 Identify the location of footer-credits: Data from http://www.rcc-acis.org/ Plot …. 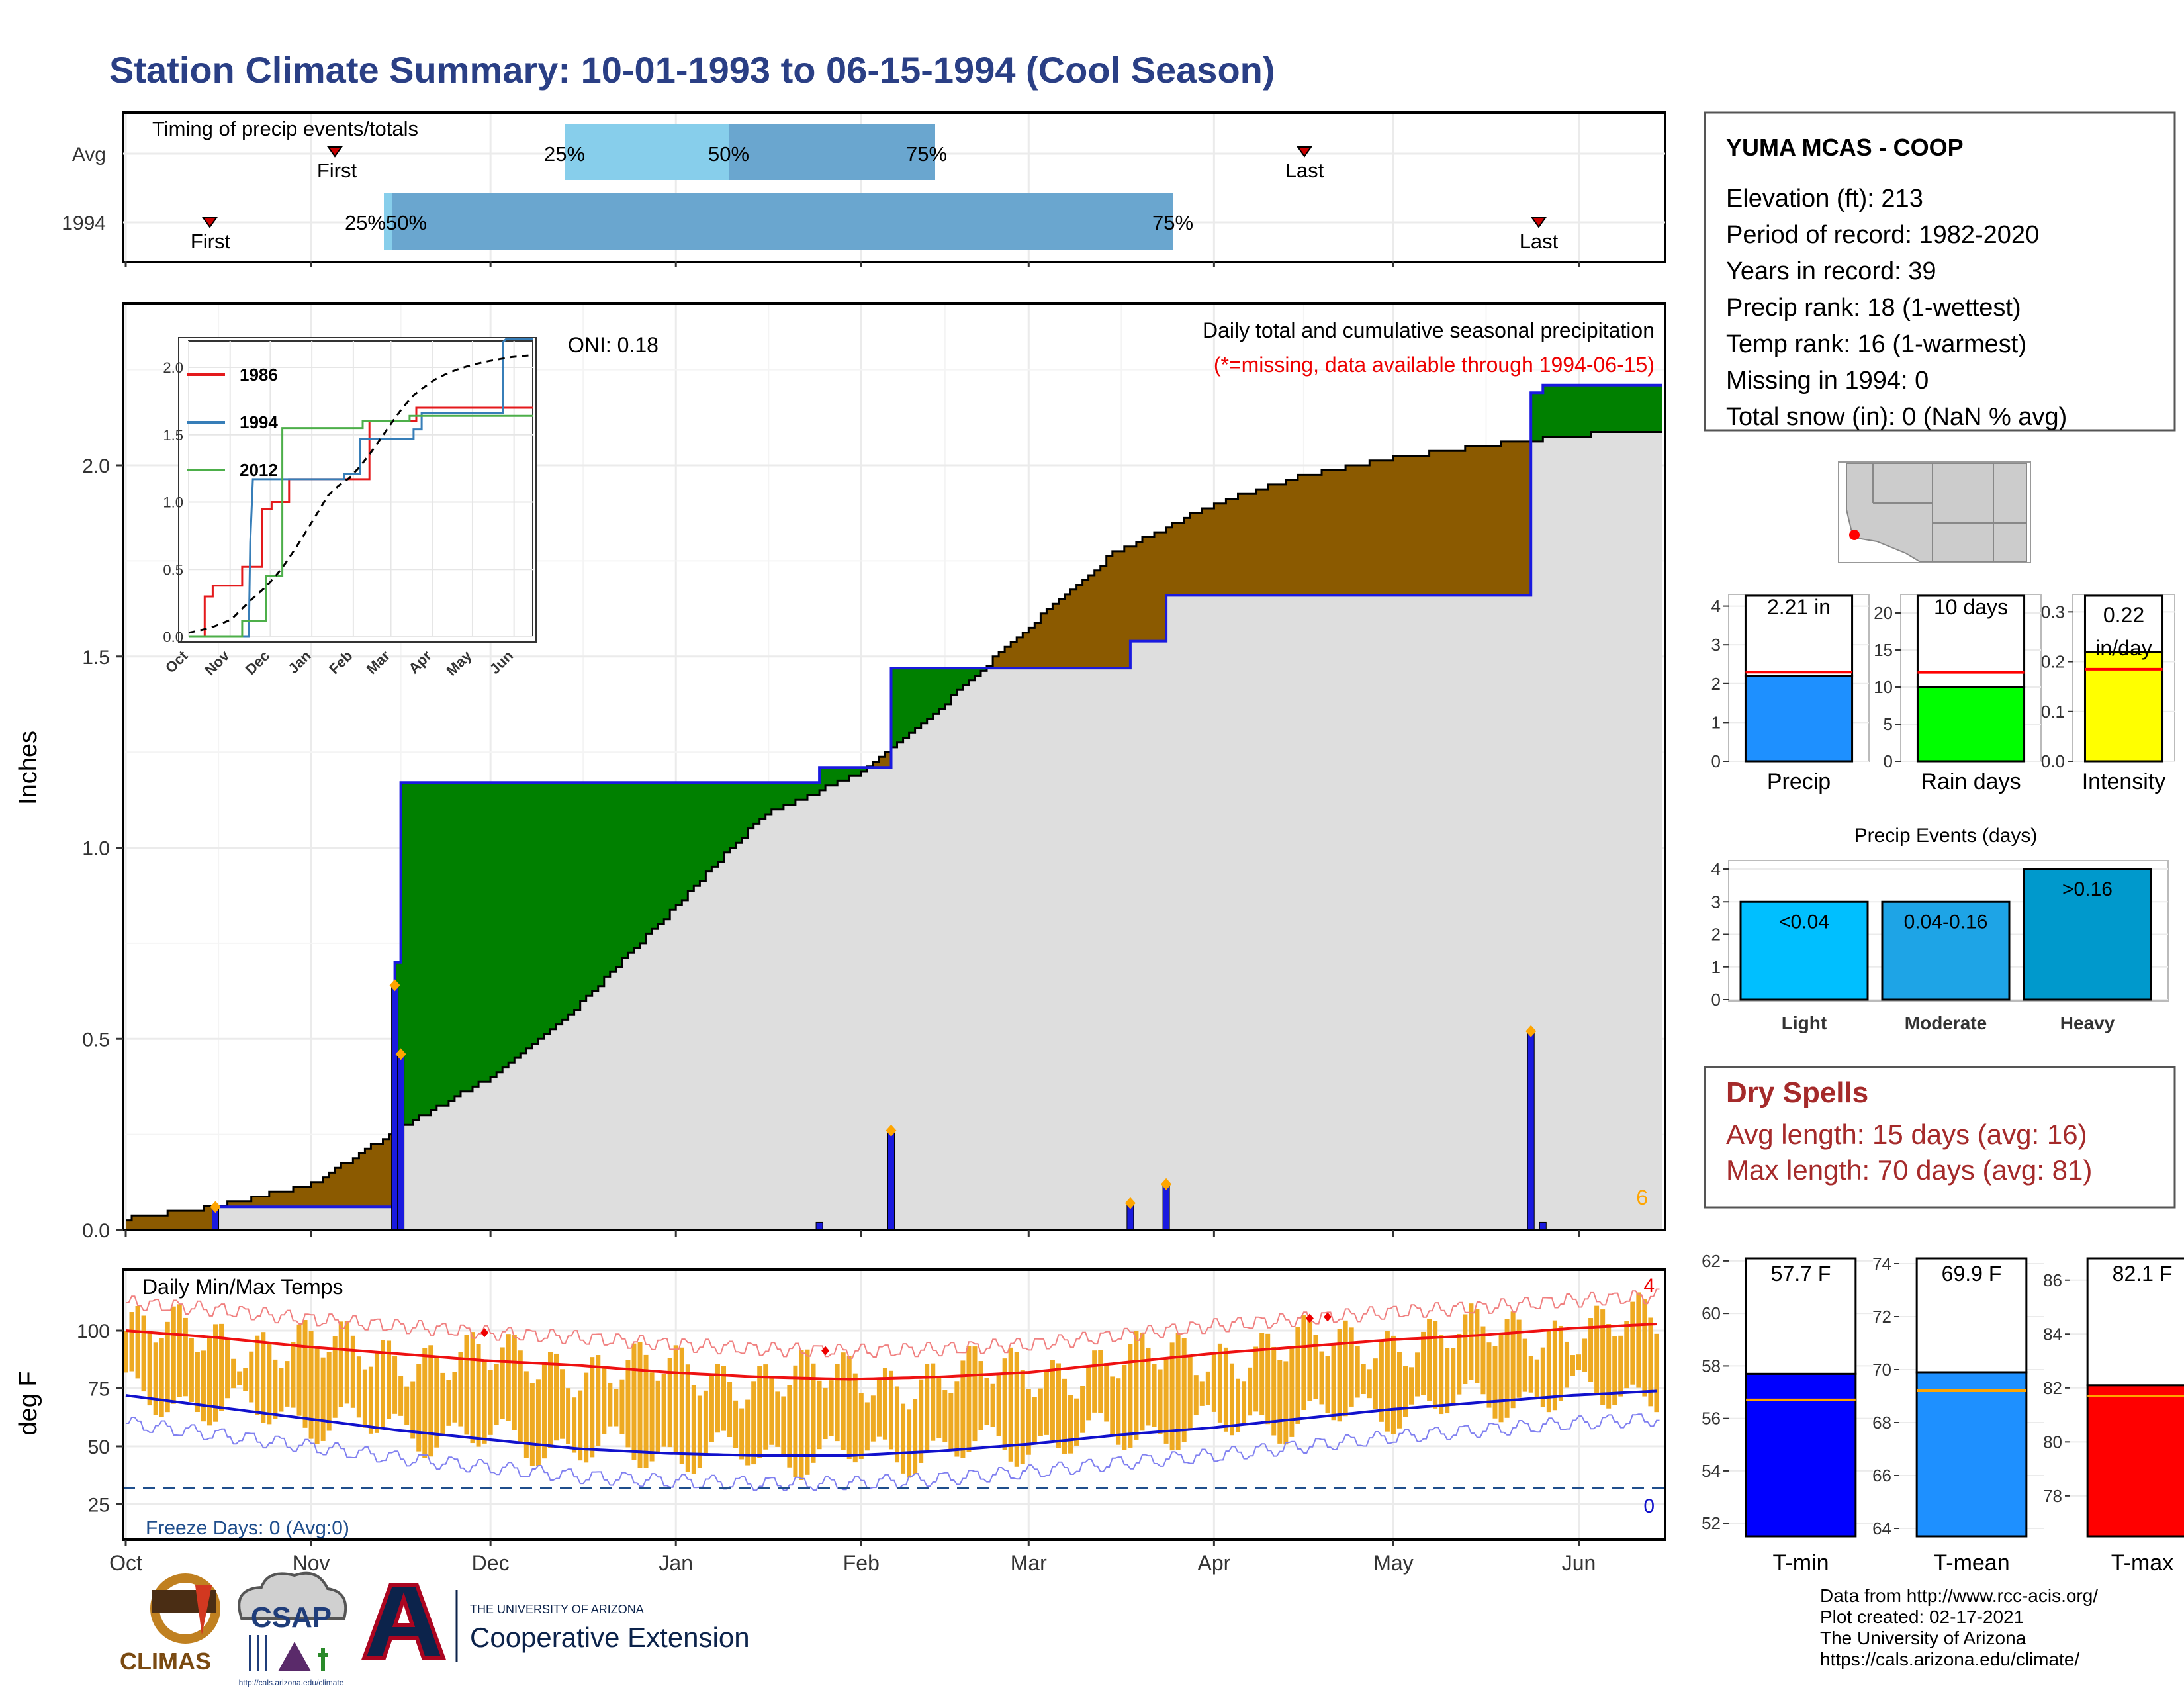
(1959, 1627).